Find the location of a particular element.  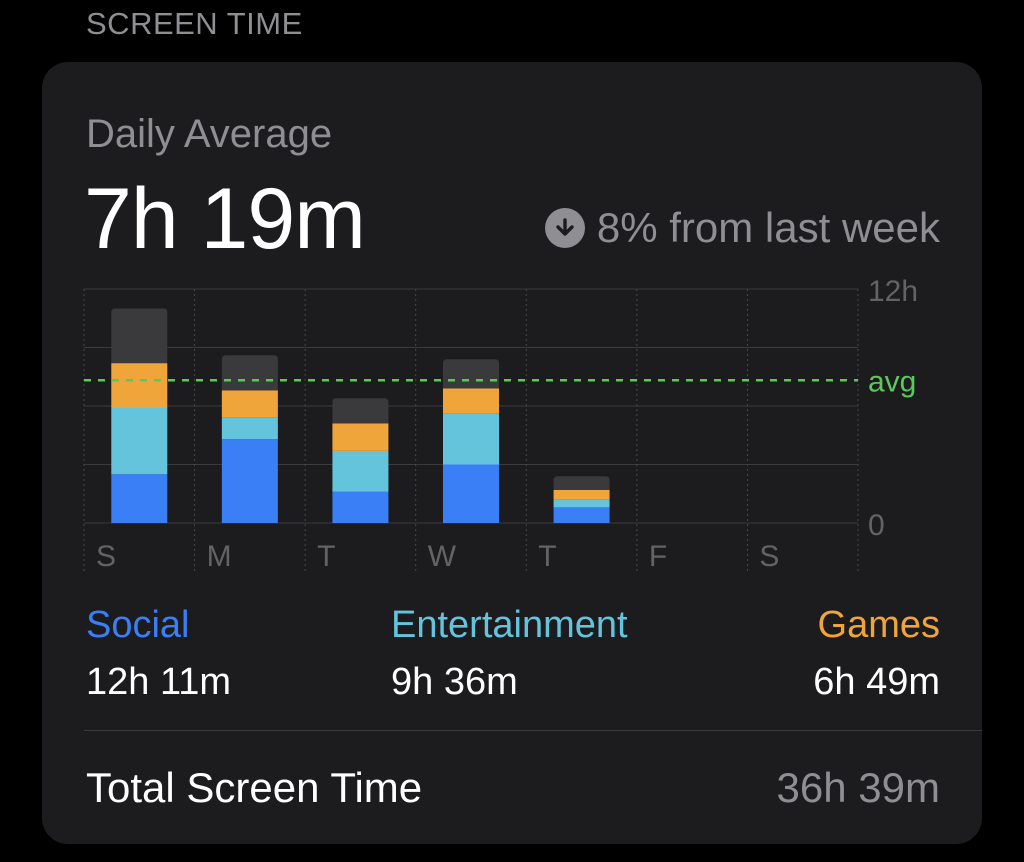

weekly-change: 8% from last week is located at coordinates (742, 228).